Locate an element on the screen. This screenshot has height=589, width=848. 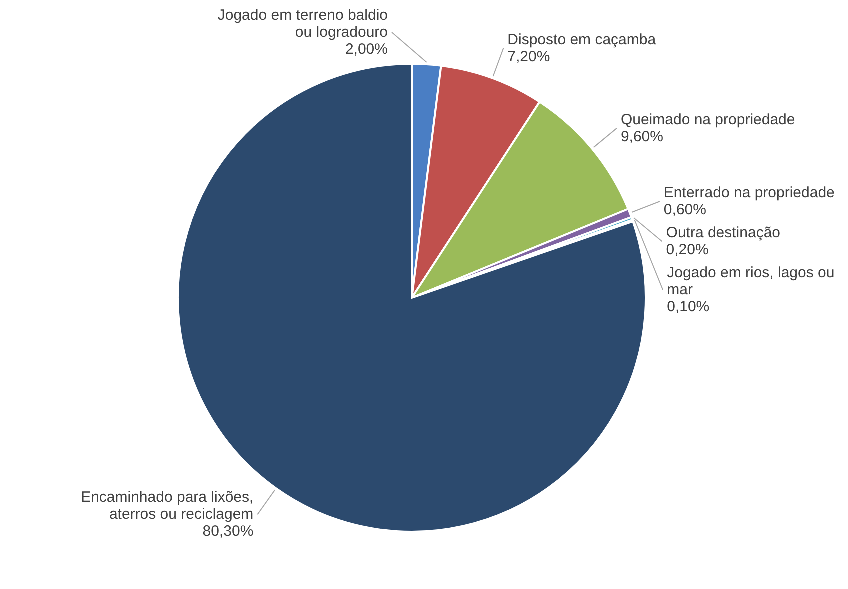
slice-label: Disposto em caçamba is located at coordinates (582, 39).